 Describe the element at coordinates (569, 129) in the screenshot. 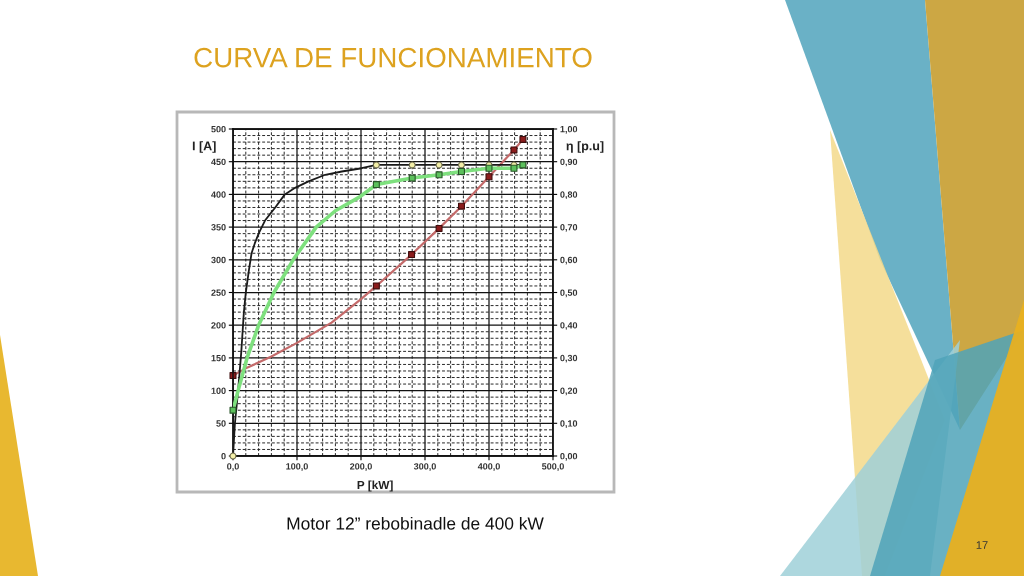

I see `y2-tick-label: 1,00` at that location.